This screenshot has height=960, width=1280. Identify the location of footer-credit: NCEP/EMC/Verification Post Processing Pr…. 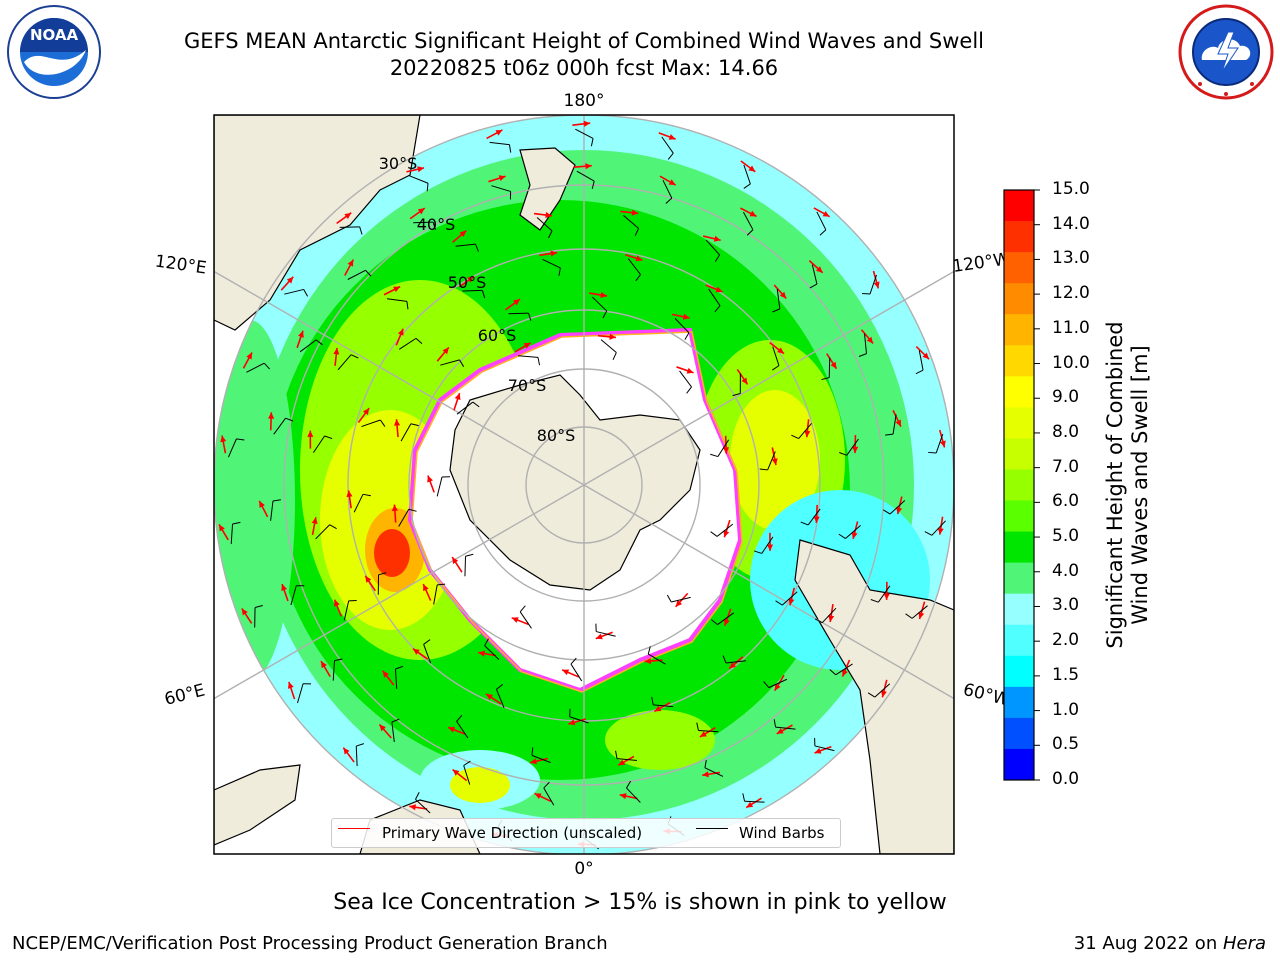
(310, 943).